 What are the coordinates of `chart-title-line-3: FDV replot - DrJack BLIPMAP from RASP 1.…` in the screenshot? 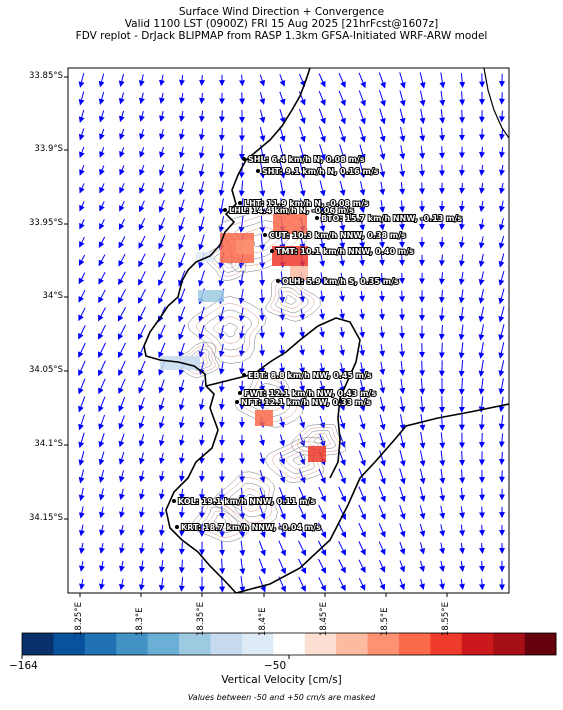 It's located at (281, 36).